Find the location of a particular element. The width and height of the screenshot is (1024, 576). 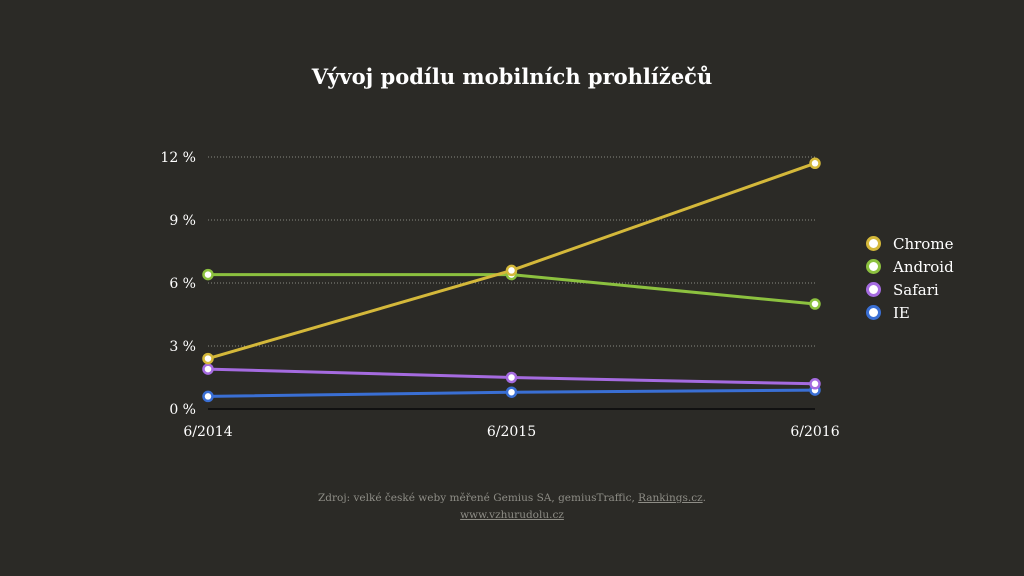

y-tick-label: 6 % is located at coordinates (182, 284).